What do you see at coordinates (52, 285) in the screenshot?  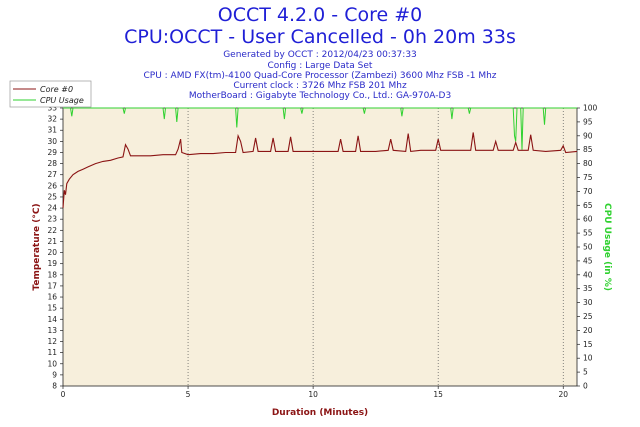 I see `y-left-tick-label: 17` at bounding box center [52, 285].